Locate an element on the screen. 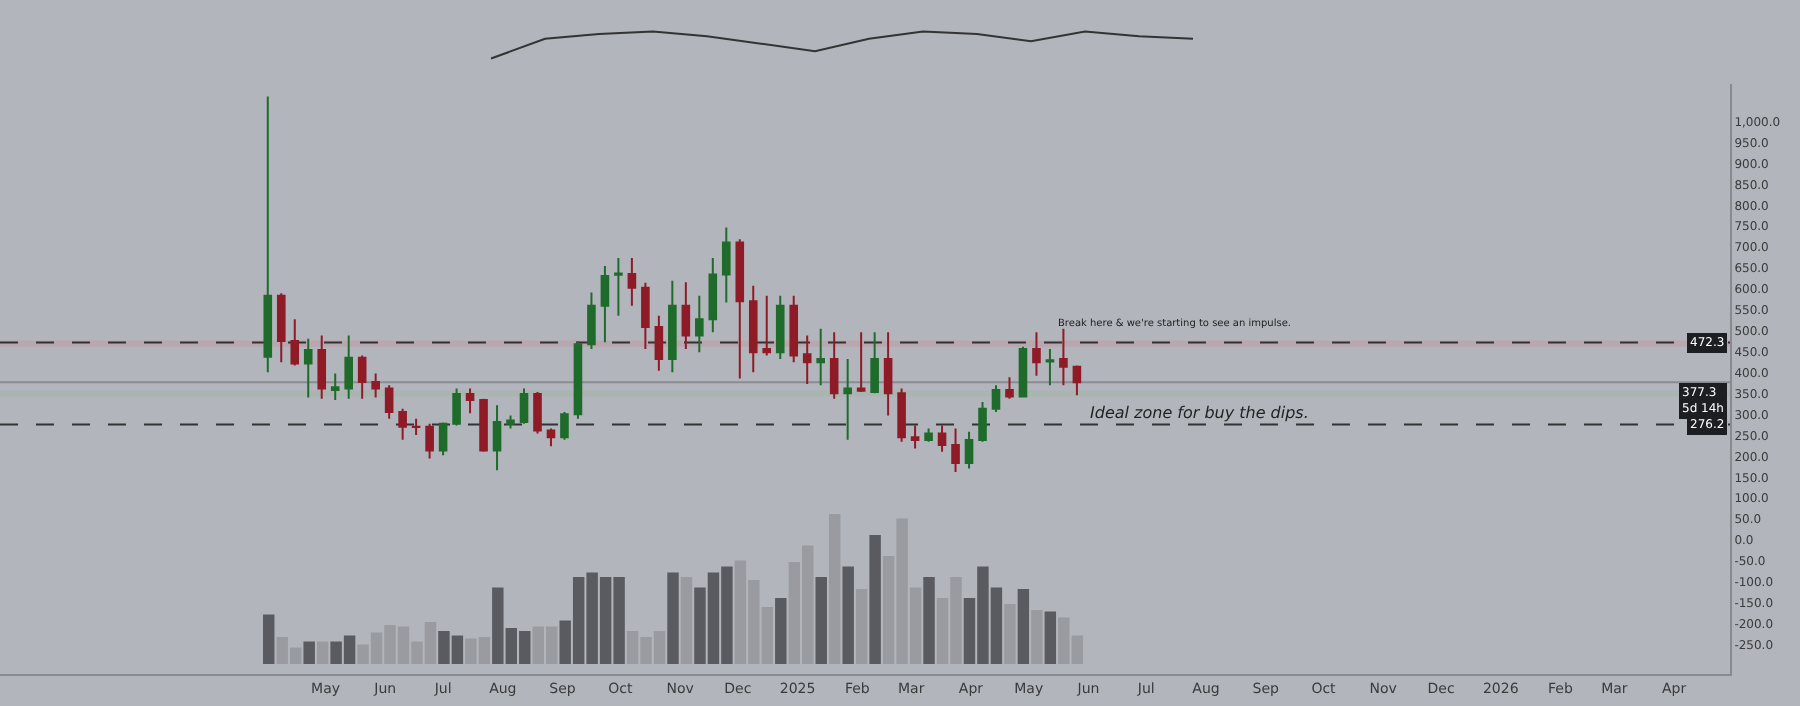  annotation: Ideal zone for buy the dips. is located at coordinates (1199, 413).